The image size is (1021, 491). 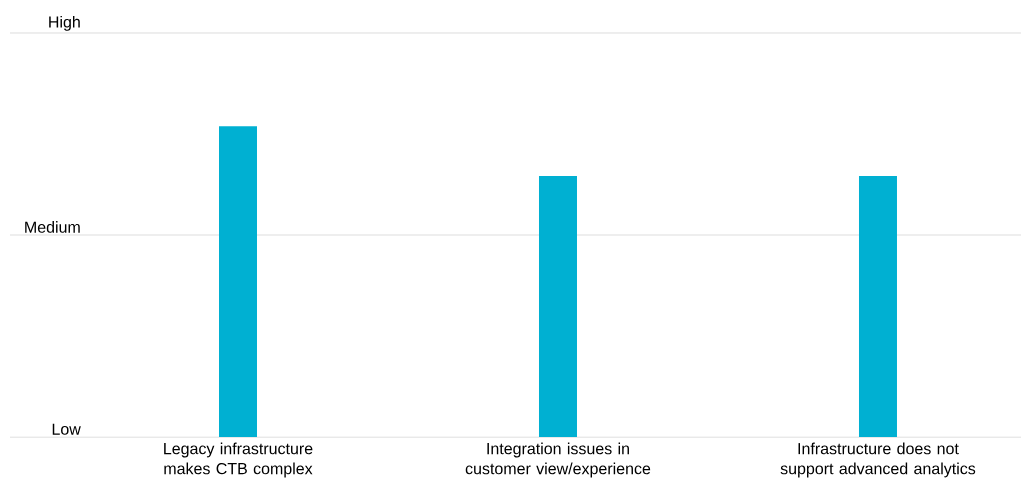 What do you see at coordinates (52, 227) in the screenshot?
I see `ref-line-label: Medium` at bounding box center [52, 227].